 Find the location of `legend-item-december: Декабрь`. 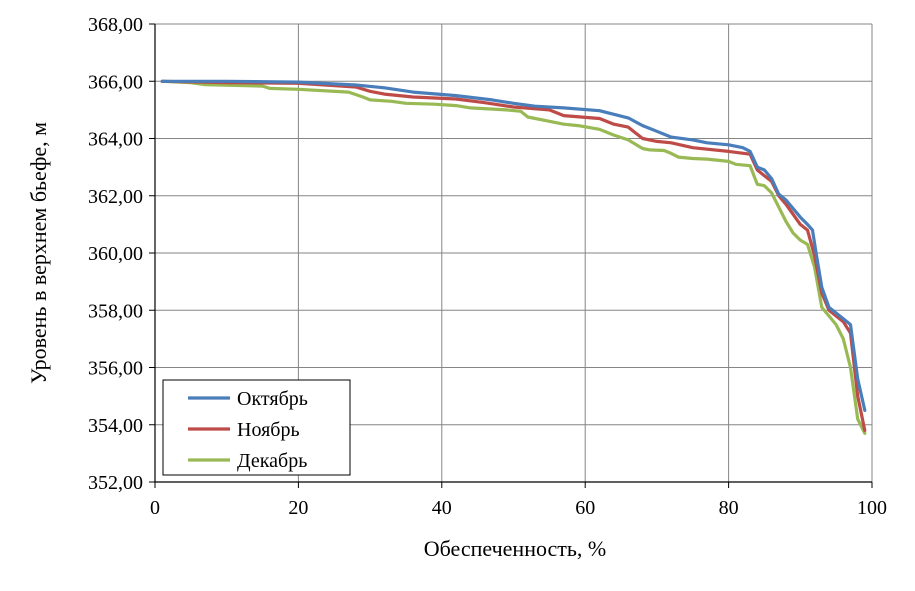

legend-item-december: Декабрь is located at coordinates (247, 461).